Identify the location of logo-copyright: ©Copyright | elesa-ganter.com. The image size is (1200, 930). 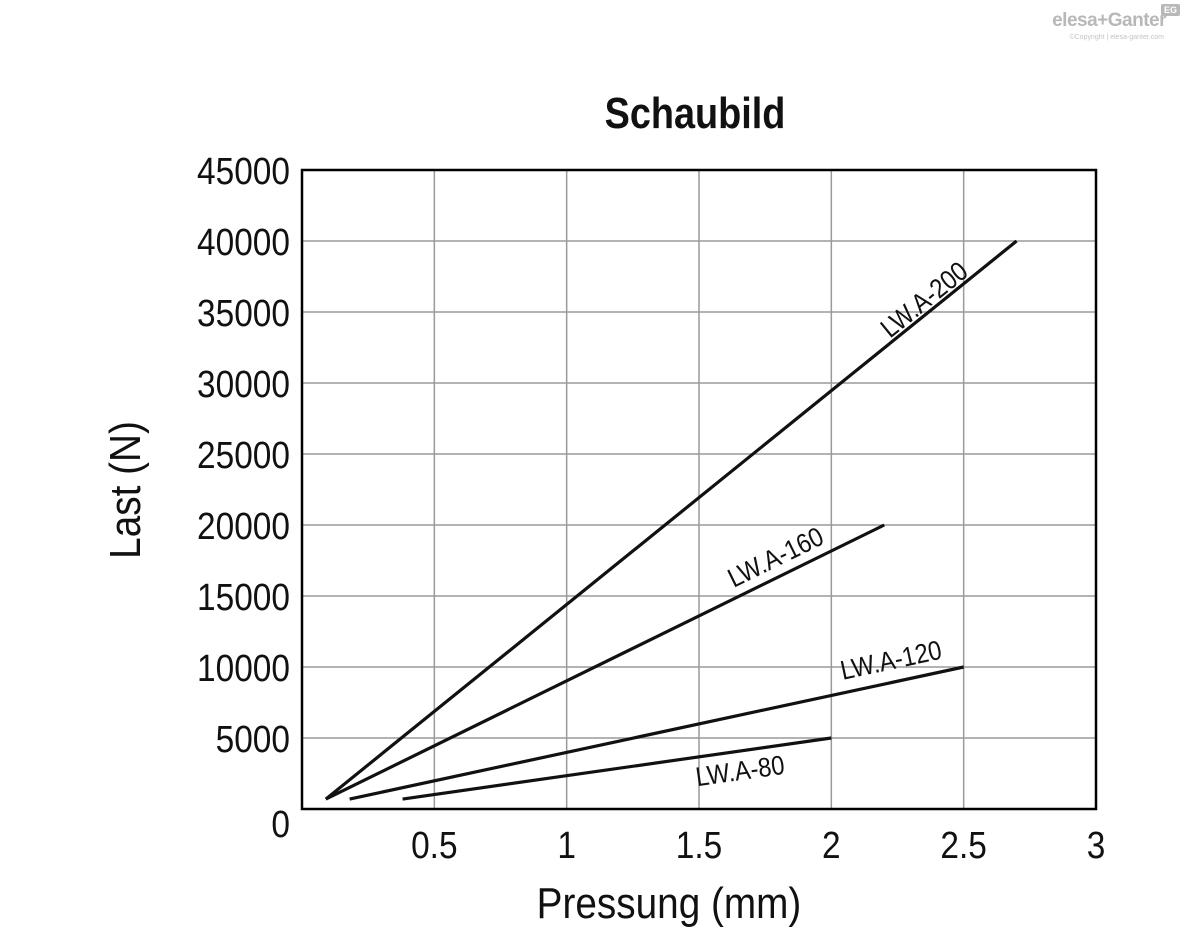
(1116, 37).